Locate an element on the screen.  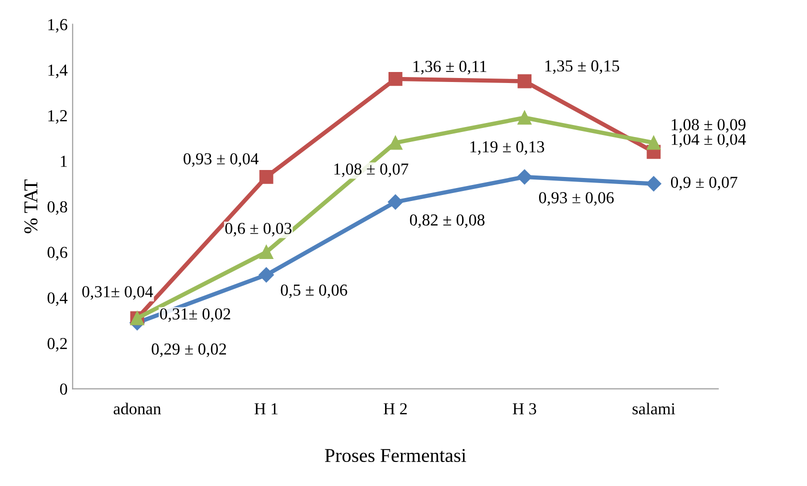
data-label: 1,04 ± 0,04 is located at coordinates (709, 141).